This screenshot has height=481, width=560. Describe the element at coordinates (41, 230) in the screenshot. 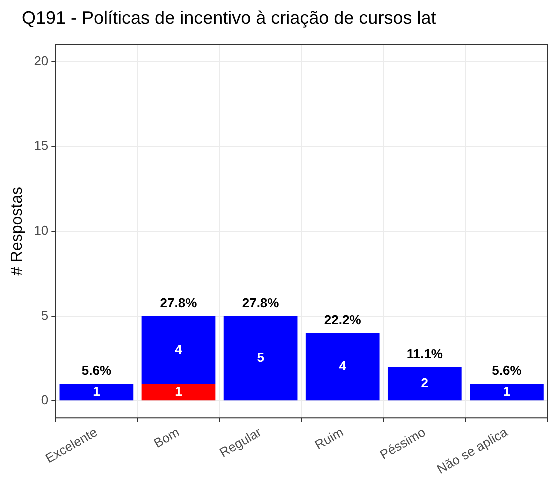

I see `y-tick-label: 10` at that location.